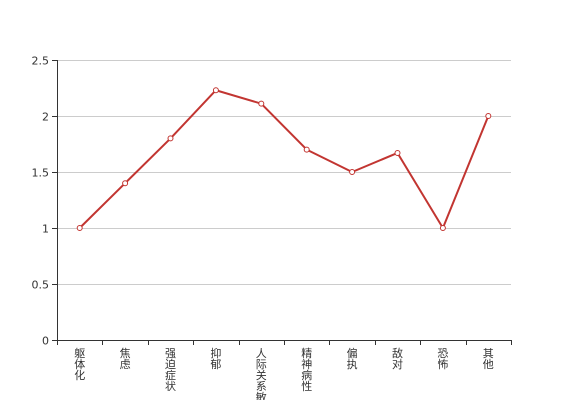 The width and height of the screenshot is (567, 400). I want to click on x-category-label: 偏执, so click(352, 358).